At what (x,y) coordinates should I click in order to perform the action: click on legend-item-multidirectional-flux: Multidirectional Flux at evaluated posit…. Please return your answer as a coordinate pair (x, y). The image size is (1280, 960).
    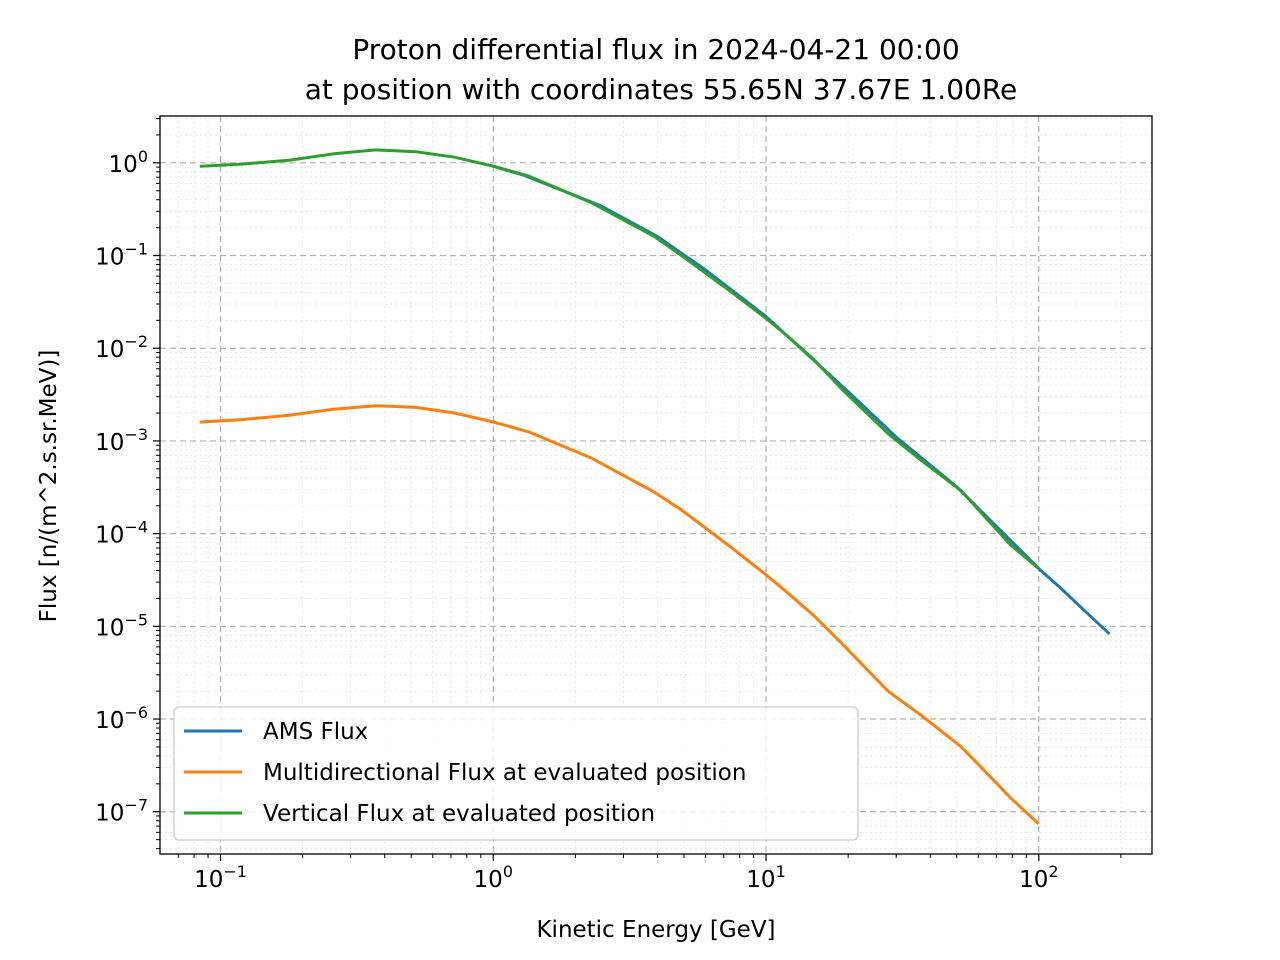
    Looking at the image, I should click on (465, 773).